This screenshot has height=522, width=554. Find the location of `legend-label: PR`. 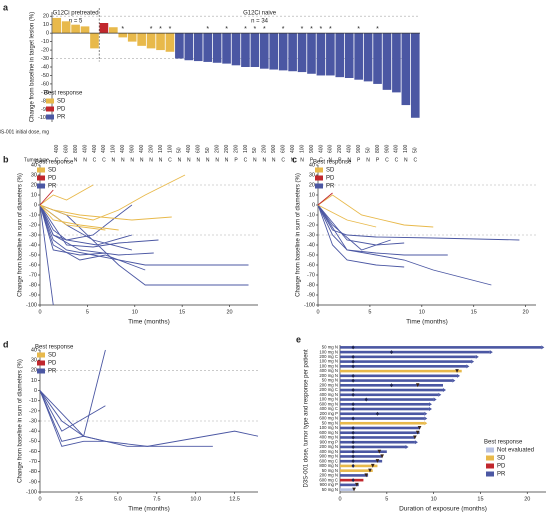

legend-label: PR is located at coordinates (52, 187).